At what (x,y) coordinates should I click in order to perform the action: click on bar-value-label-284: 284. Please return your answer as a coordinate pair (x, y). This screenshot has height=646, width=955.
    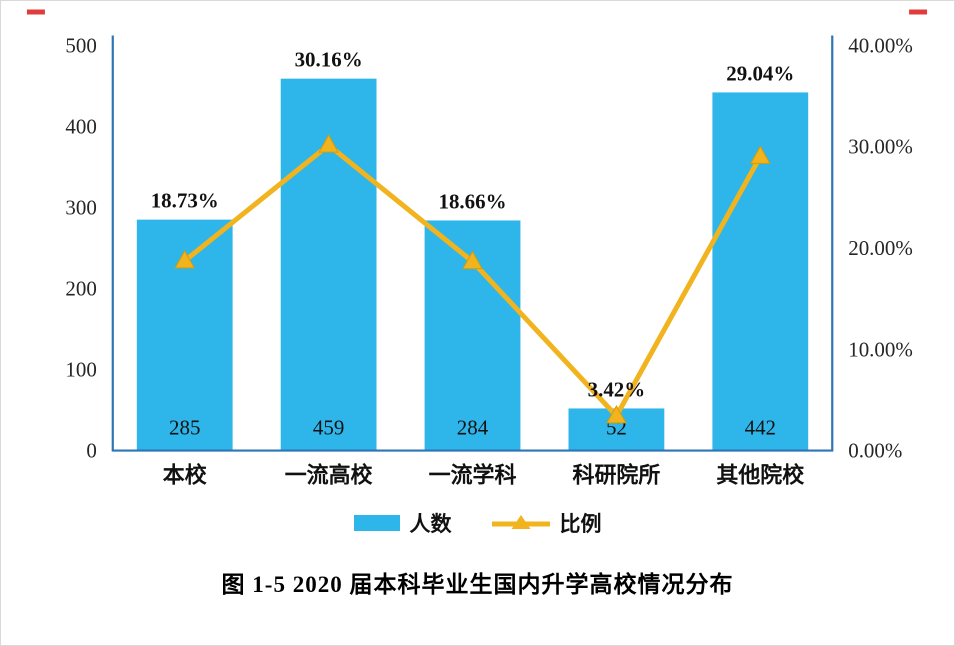
    Looking at the image, I should click on (473, 428).